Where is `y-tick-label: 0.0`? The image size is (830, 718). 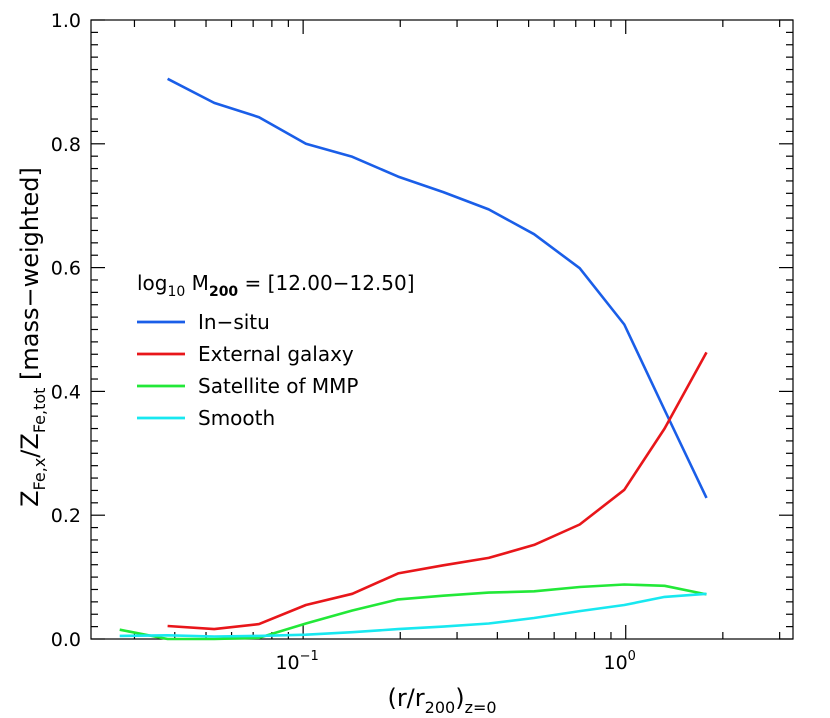
y-tick-label: 0.0 is located at coordinates (66, 640).